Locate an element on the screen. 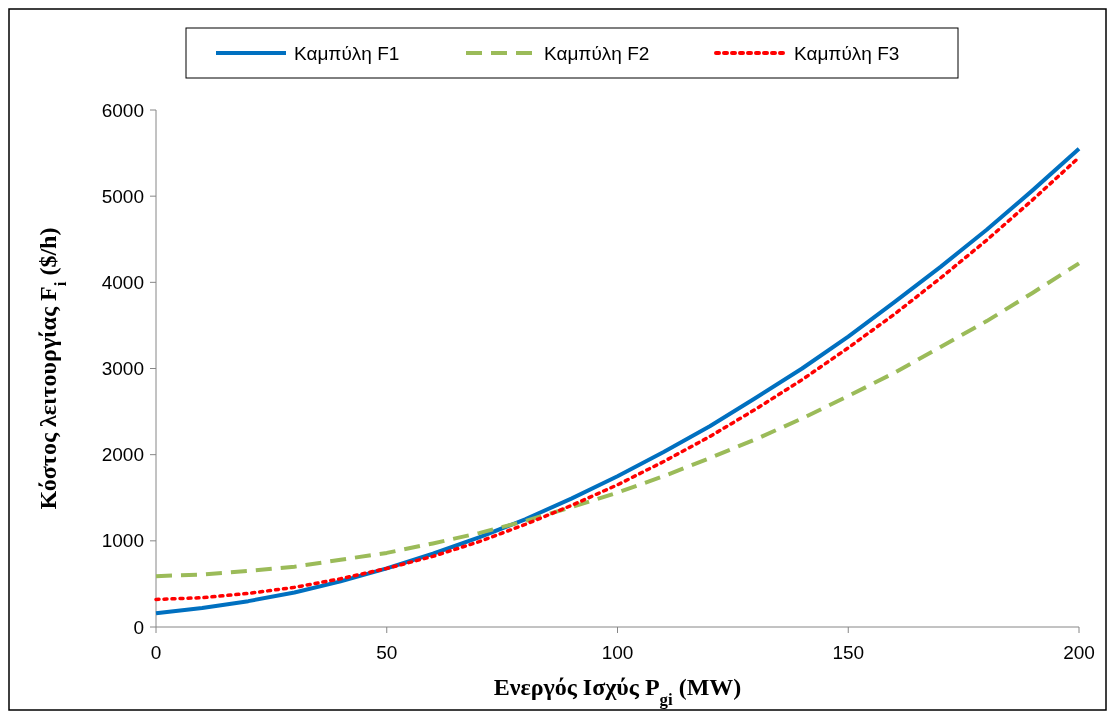 The height and width of the screenshot is (719, 1115). y-tick-label: 2000 is located at coordinates (122, 455).